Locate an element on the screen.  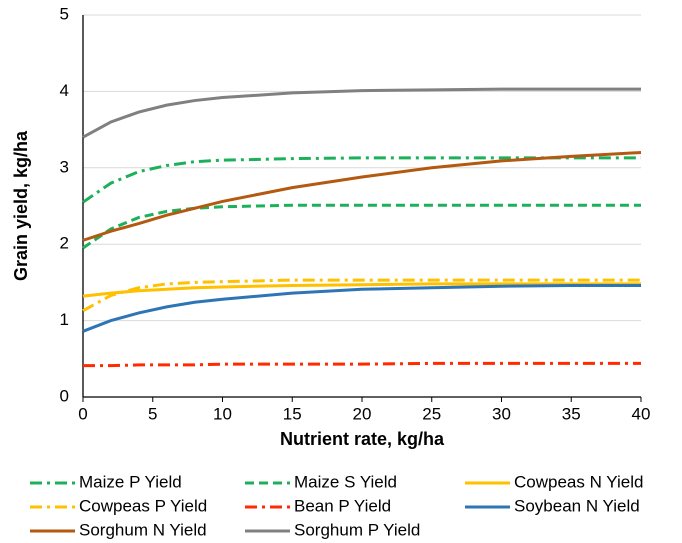
y-tick-label: 2 is located at coordinates (64, 243).